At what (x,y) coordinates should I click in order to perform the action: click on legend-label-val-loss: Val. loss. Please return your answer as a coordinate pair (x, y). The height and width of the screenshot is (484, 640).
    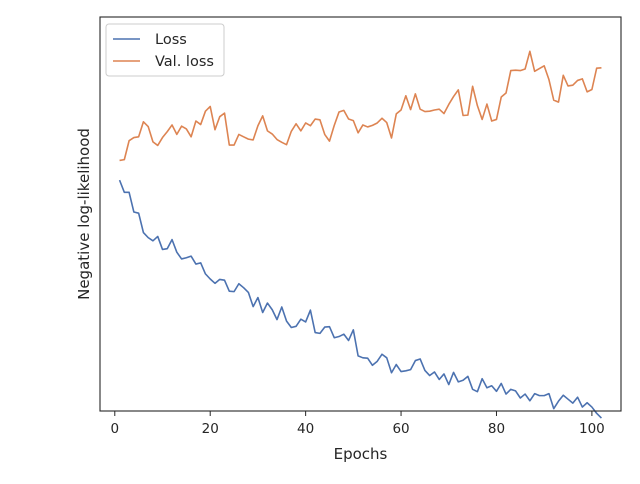
    Looking at the image, I should click on (184, 62).